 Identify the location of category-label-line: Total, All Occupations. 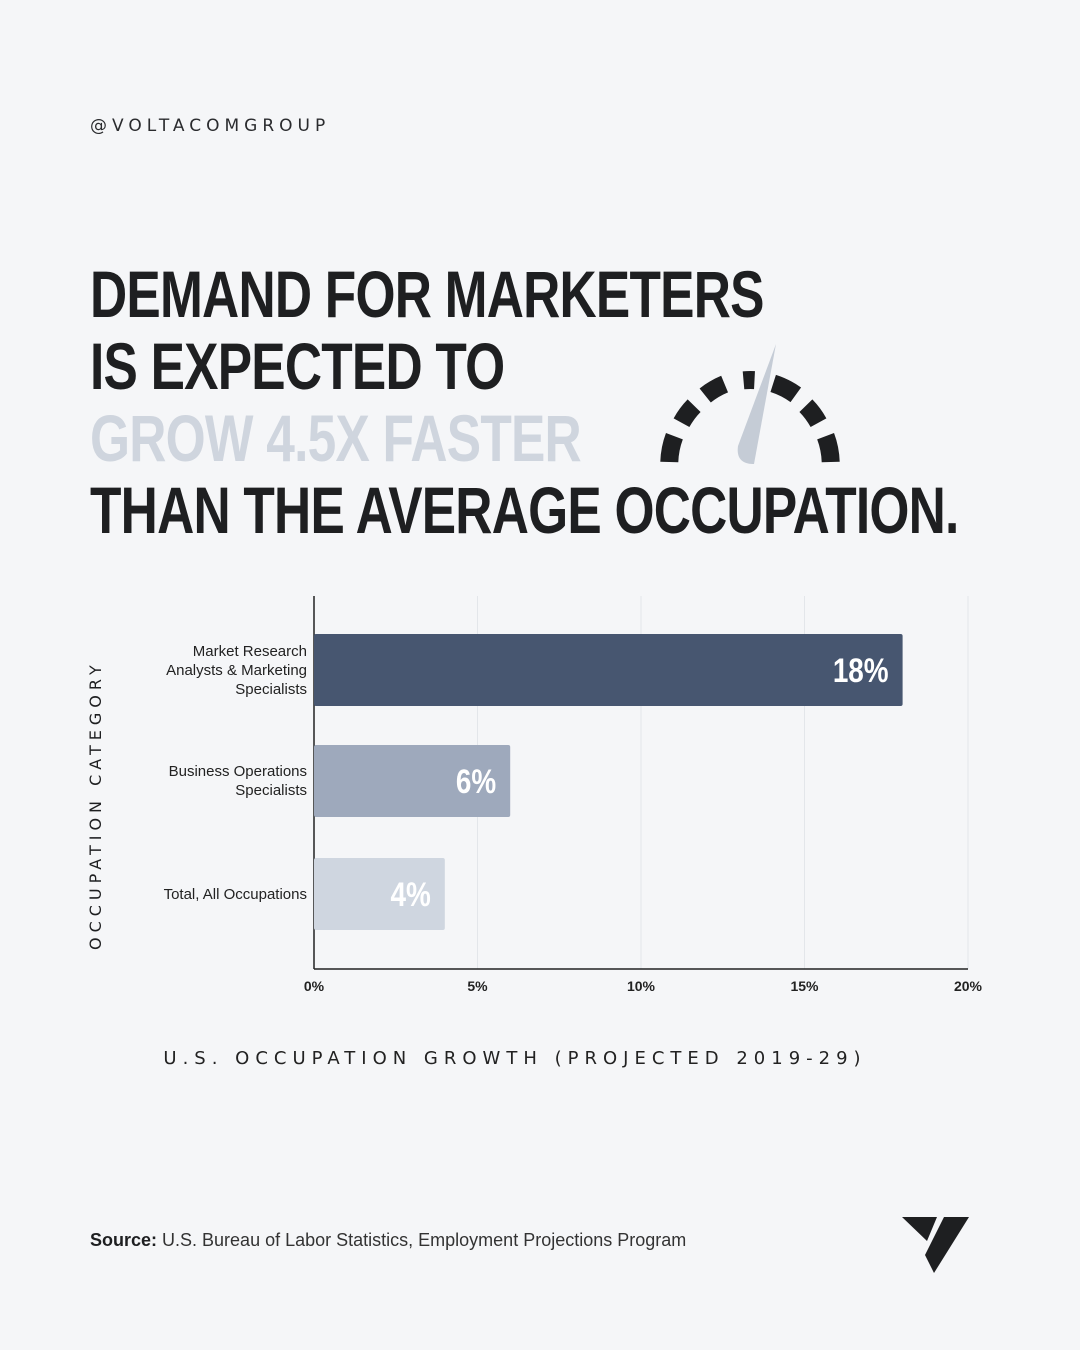
(235, 894).